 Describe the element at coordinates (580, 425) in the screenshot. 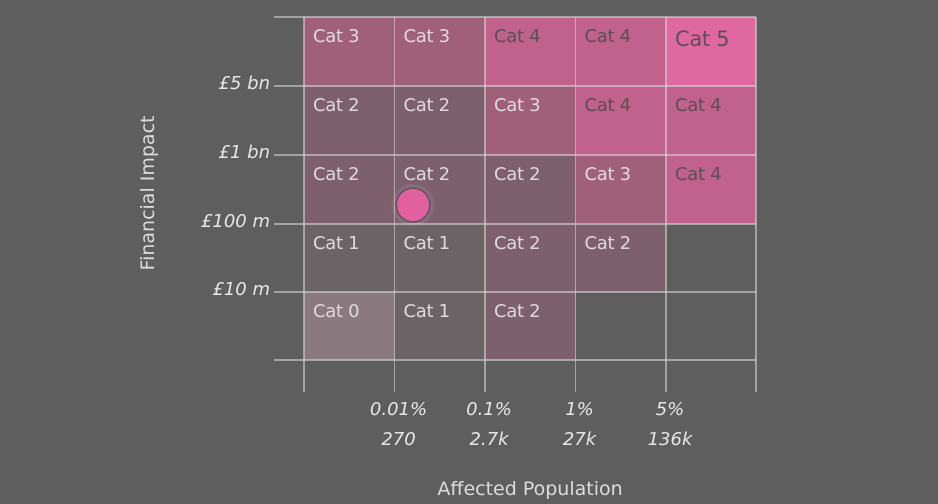

I see `x-tick-label: 1% 27k` at that location.